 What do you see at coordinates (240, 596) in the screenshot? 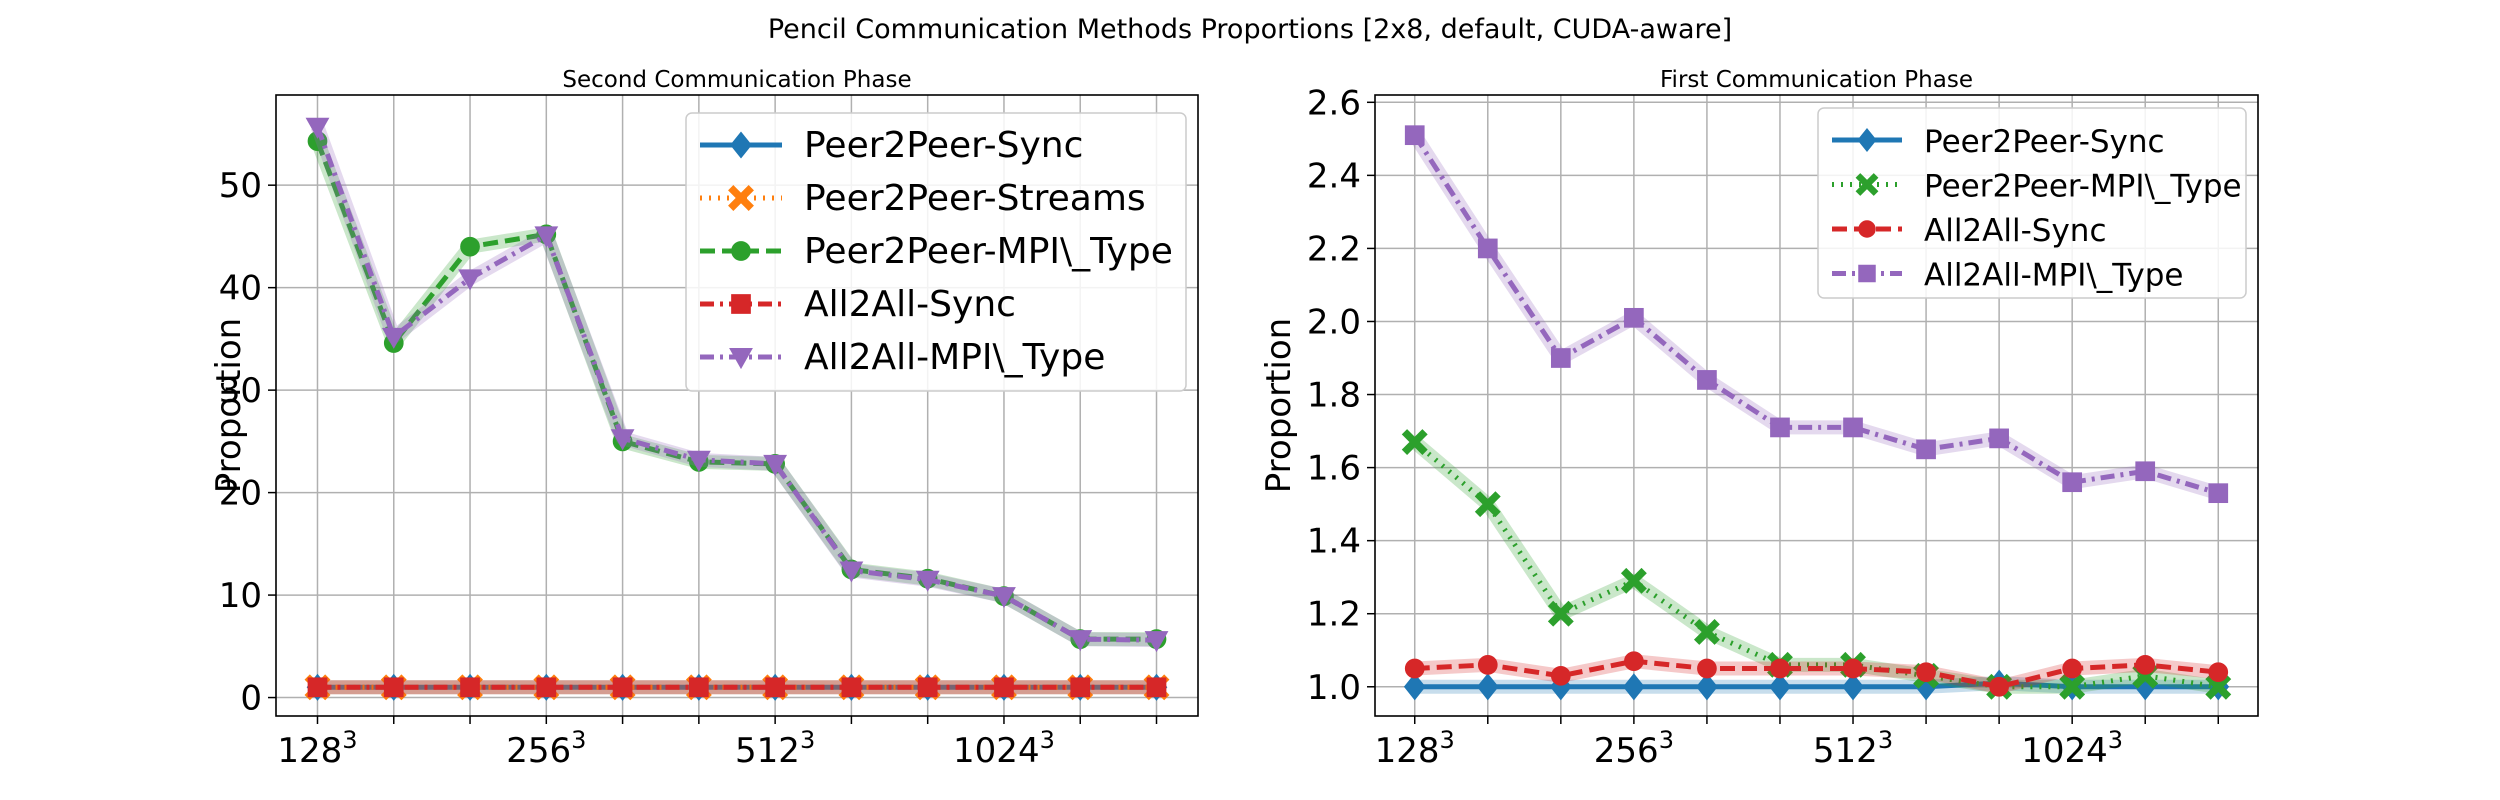
I see `y-tick-label: 10` at bounding box center [240, 596].